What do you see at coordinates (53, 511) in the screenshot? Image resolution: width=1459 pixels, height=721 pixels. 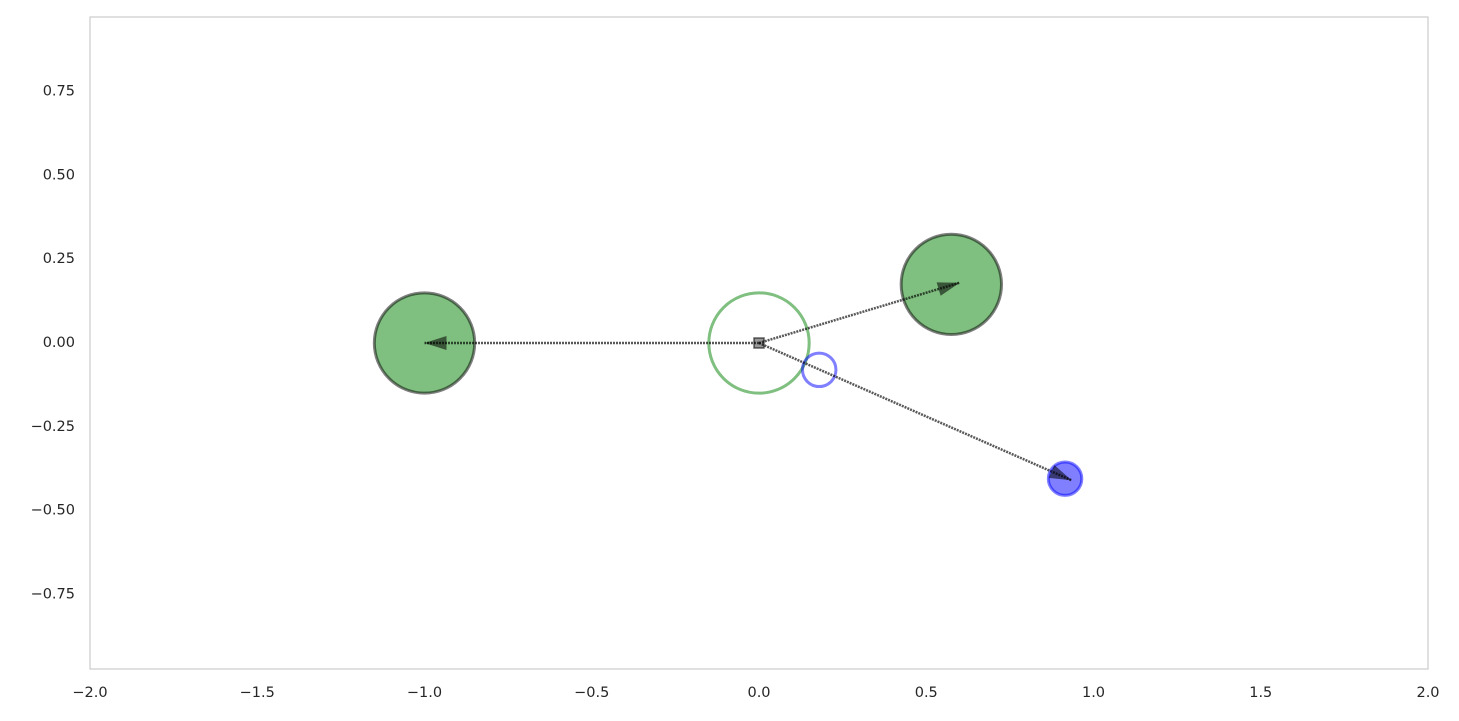 I see `y-tick-label: −0.50` at bounding box center [53, 511].